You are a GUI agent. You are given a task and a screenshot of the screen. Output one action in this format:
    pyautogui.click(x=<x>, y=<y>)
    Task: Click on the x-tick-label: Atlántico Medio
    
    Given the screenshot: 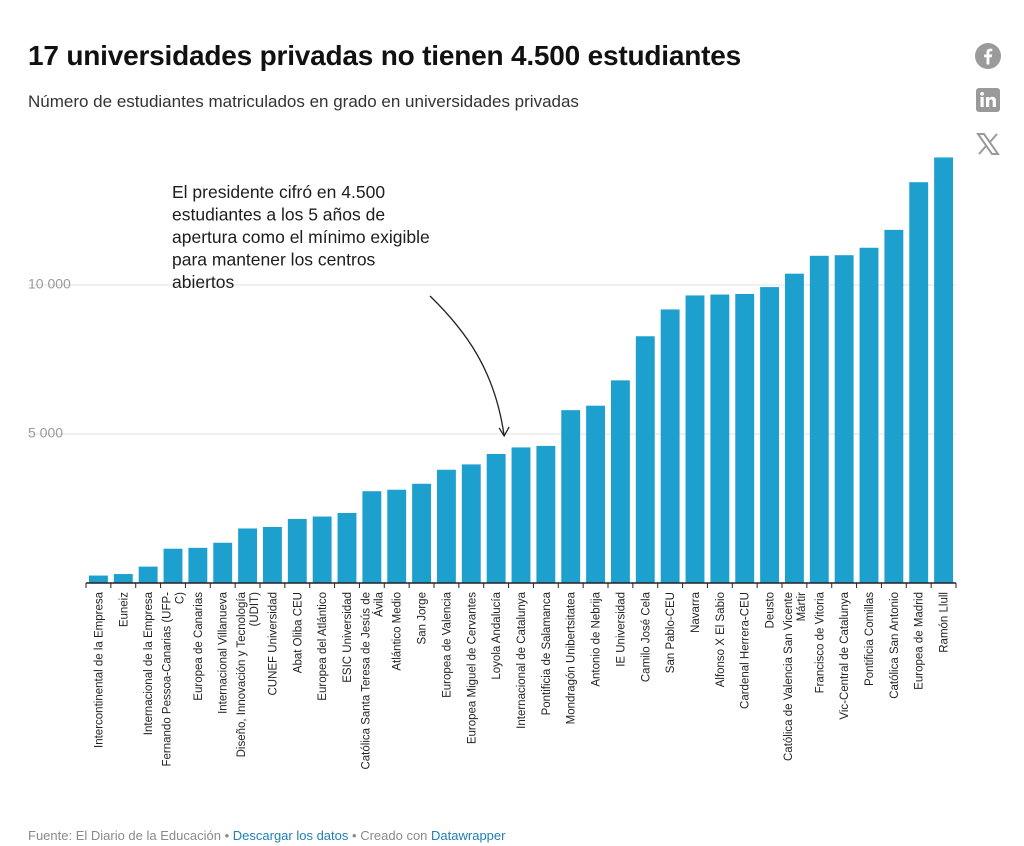 What is the action you would take?
    pyautogui.click(x=398, y=631)
    